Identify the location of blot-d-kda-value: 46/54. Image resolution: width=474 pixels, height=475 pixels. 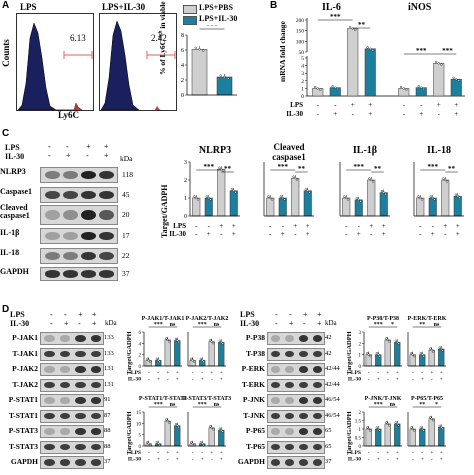
(332, 415).